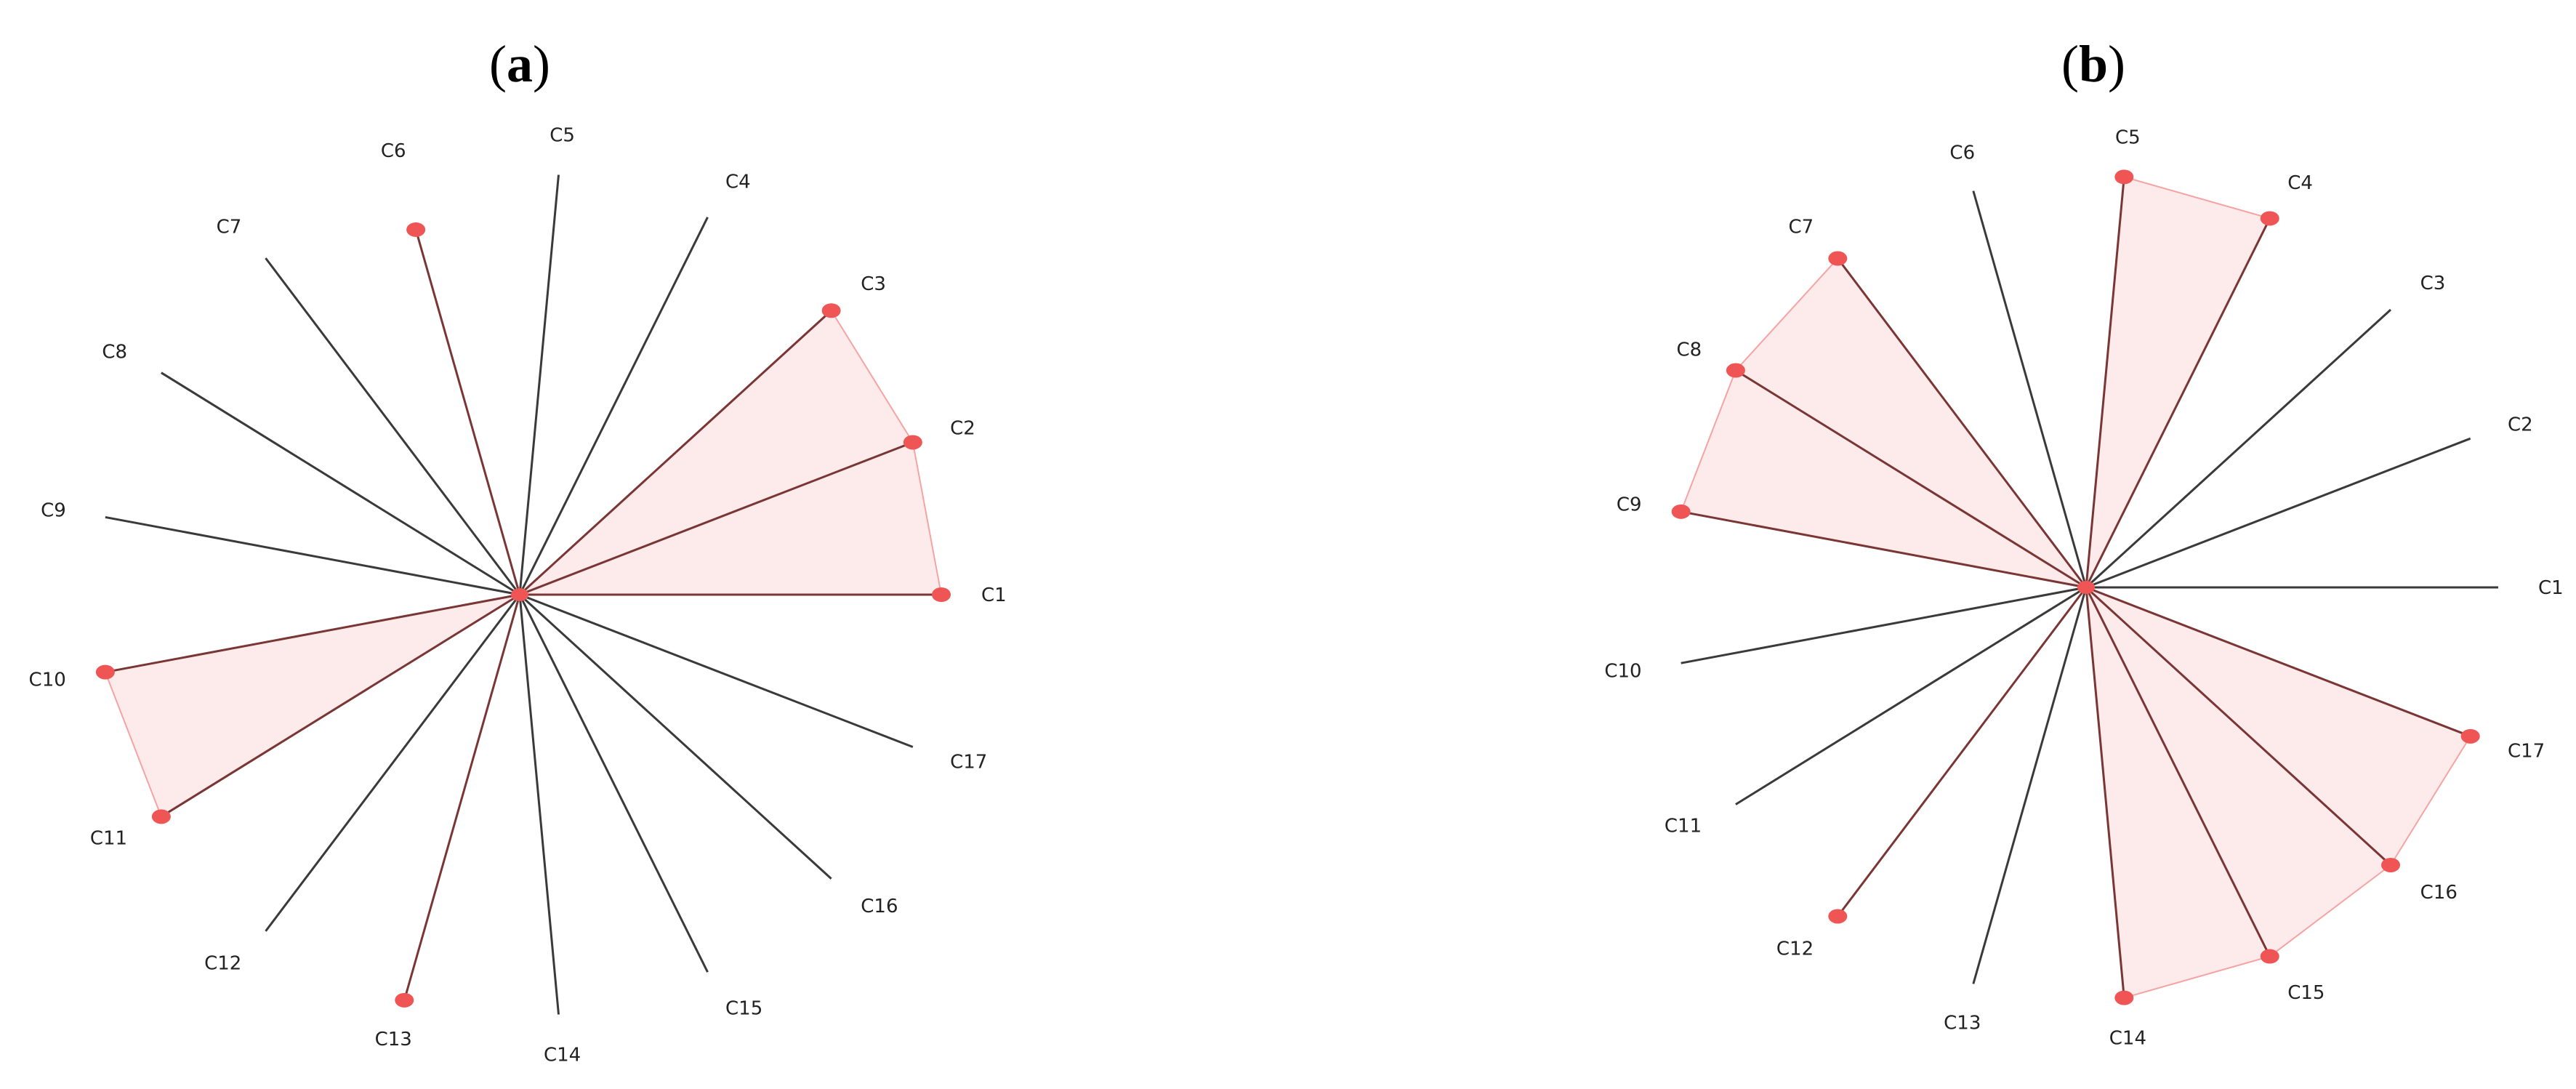 The width and height of the screenshot is (2576, 1089). I want to click on data-point-C13, so click(404, 1000).